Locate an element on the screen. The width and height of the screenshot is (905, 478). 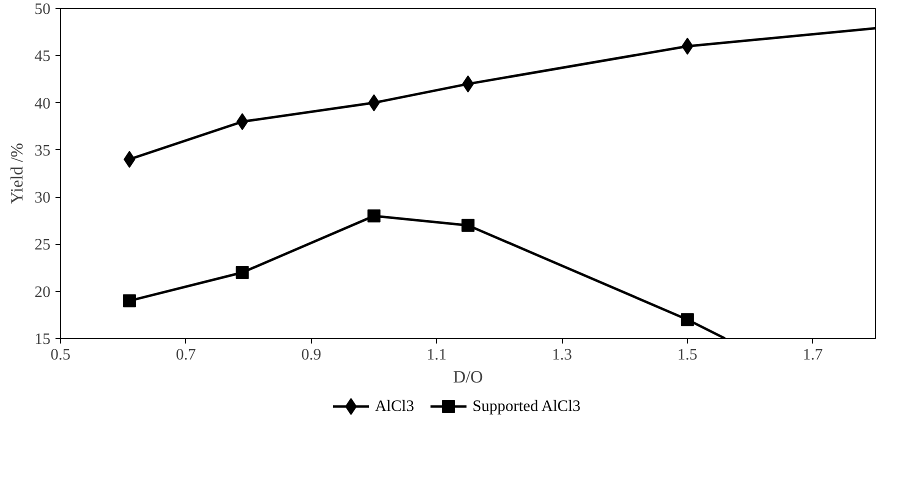
y-axis-title: Yield /% is located at coordinates (17, 173).